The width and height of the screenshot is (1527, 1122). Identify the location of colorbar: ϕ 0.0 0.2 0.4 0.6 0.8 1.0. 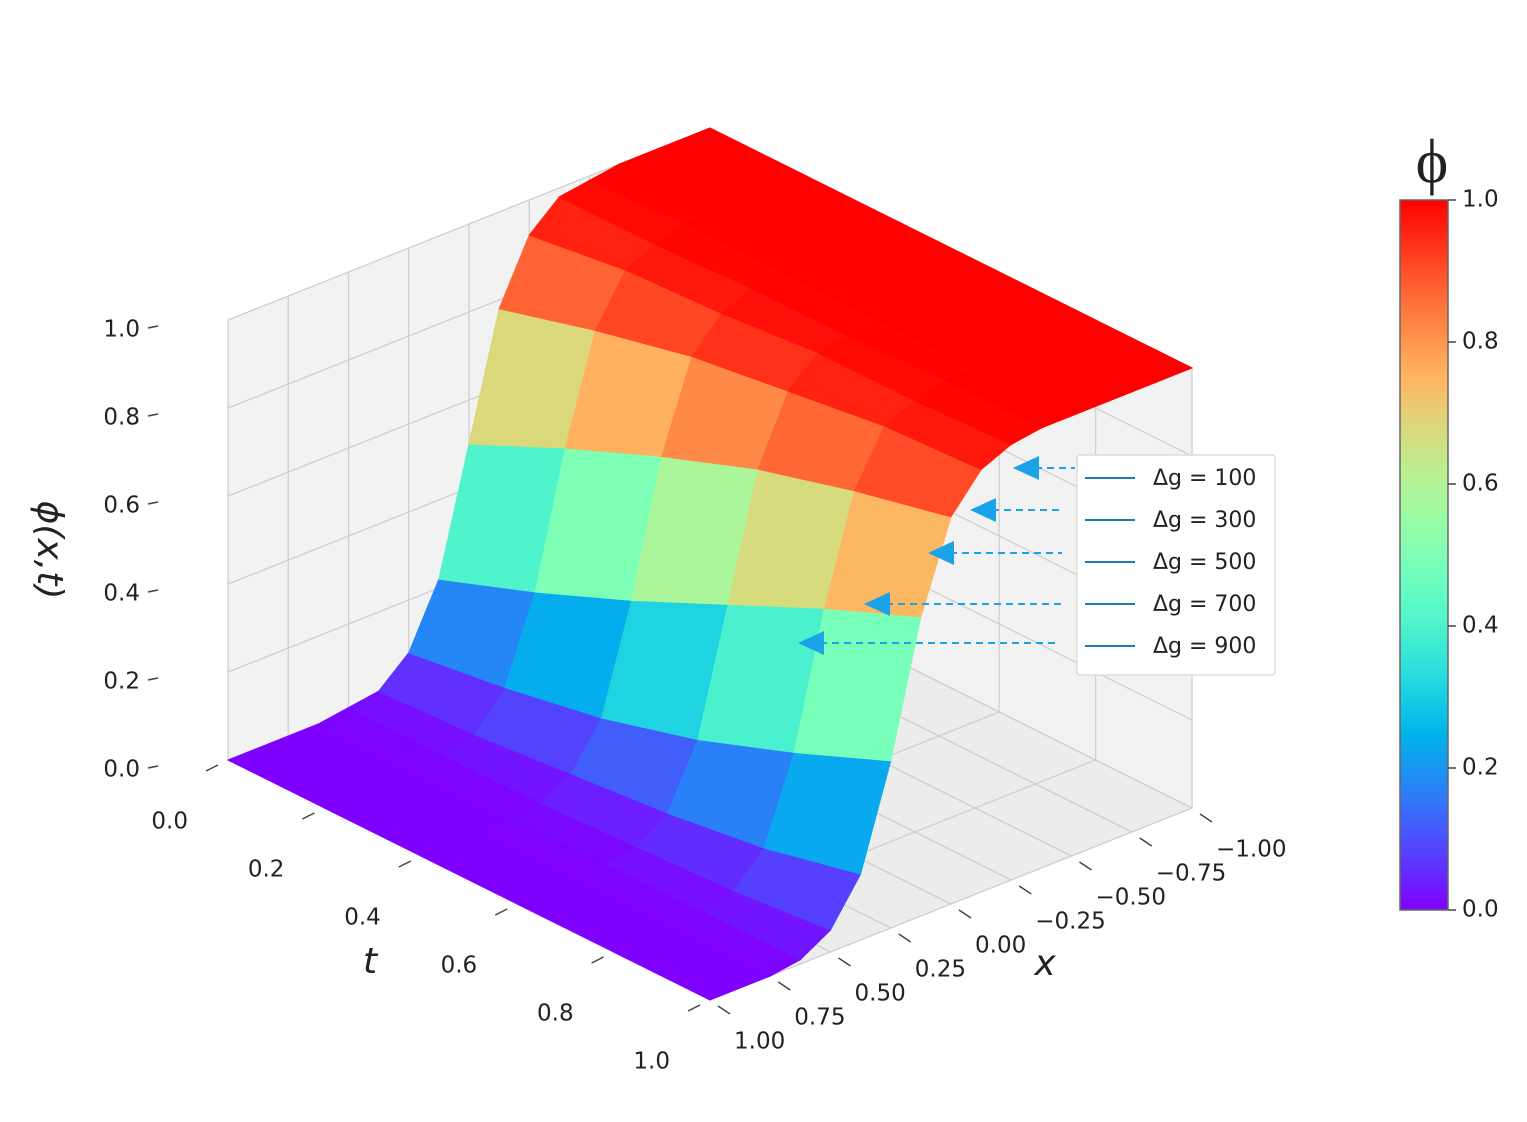
(1449, 525).